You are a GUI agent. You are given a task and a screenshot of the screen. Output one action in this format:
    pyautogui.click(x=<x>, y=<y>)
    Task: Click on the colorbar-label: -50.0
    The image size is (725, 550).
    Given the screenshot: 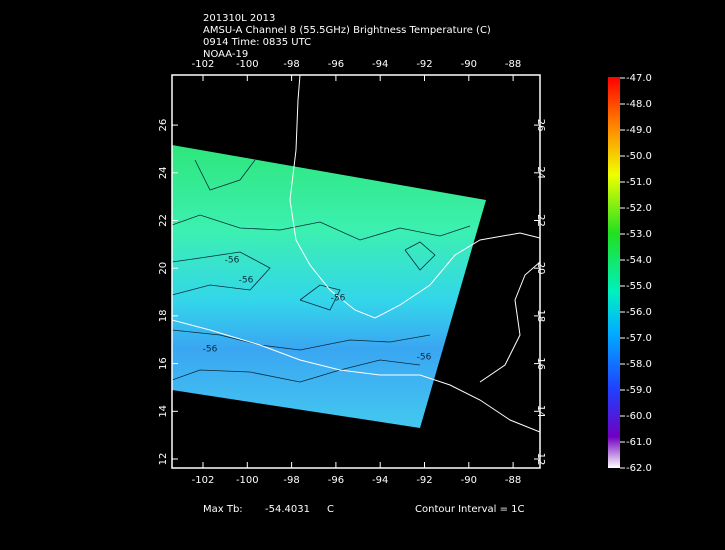 What is the action you would take?
    pyautogui.click(x=639, y=156)
    